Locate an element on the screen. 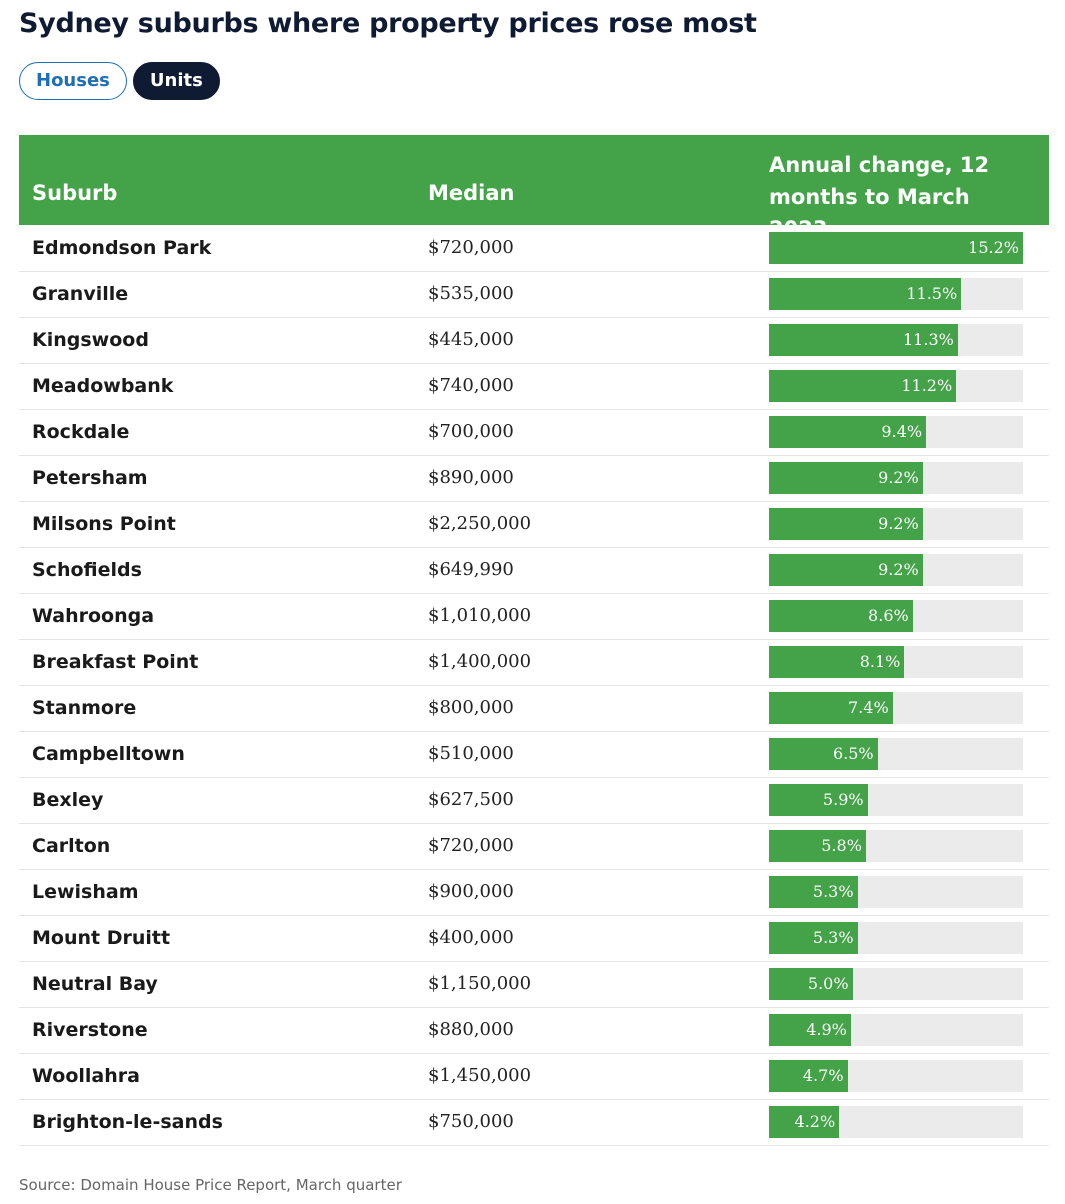 This screenshot has width=1065, height=1204. bar-track: 6.5% is located at coordinates (896, 754).